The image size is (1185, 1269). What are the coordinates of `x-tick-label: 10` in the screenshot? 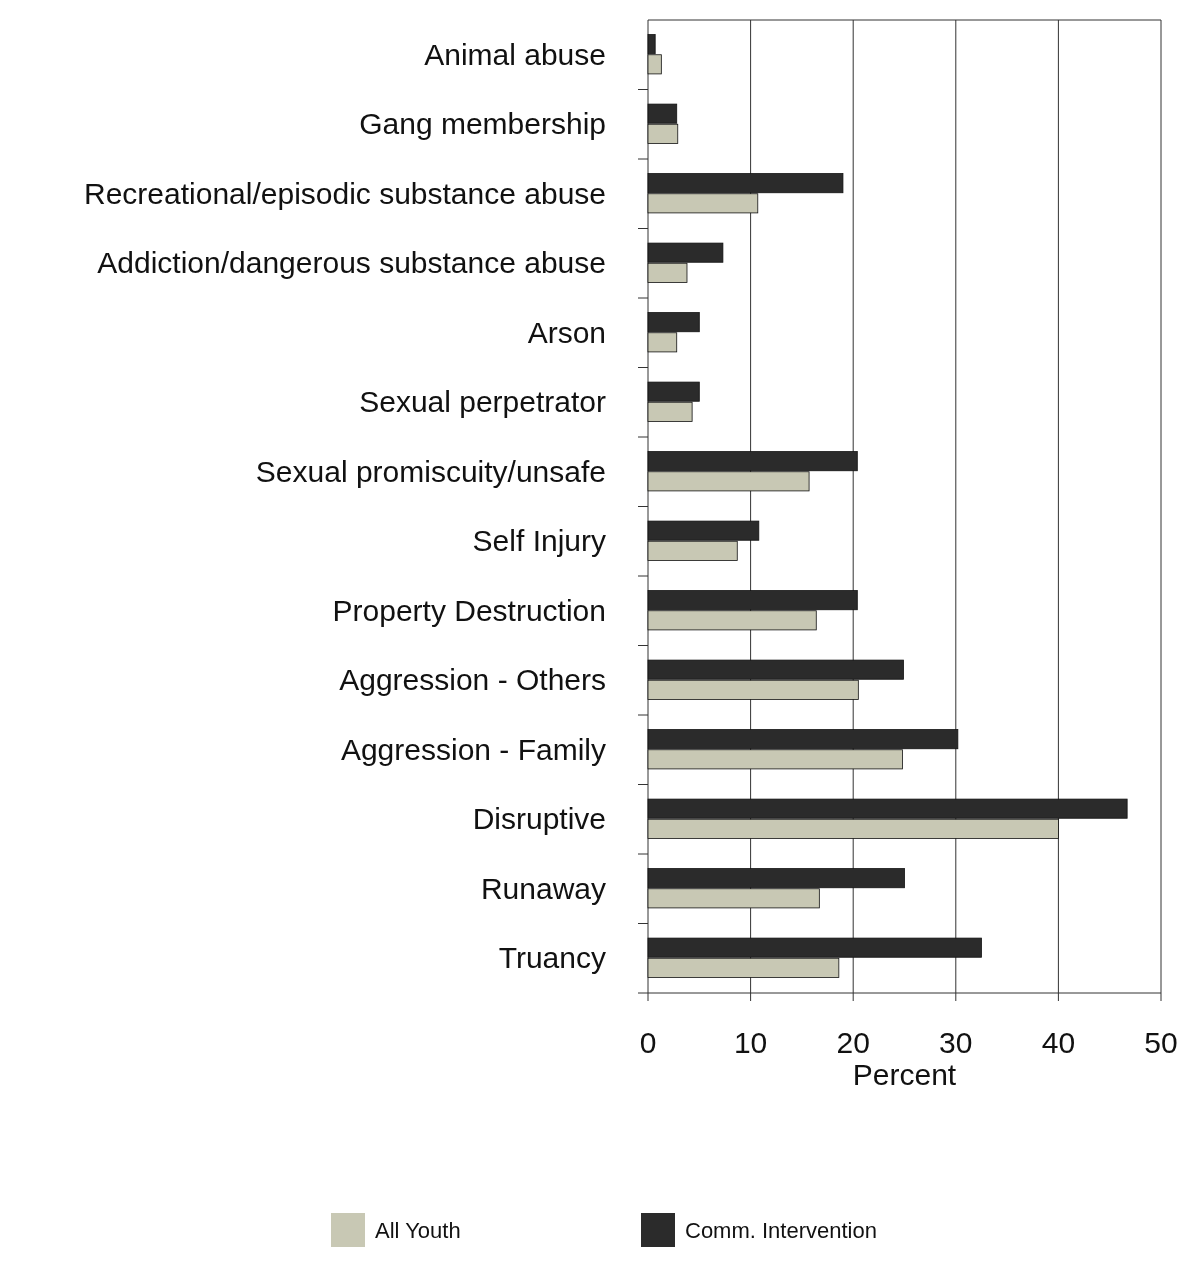 It's located at (750, 1042).